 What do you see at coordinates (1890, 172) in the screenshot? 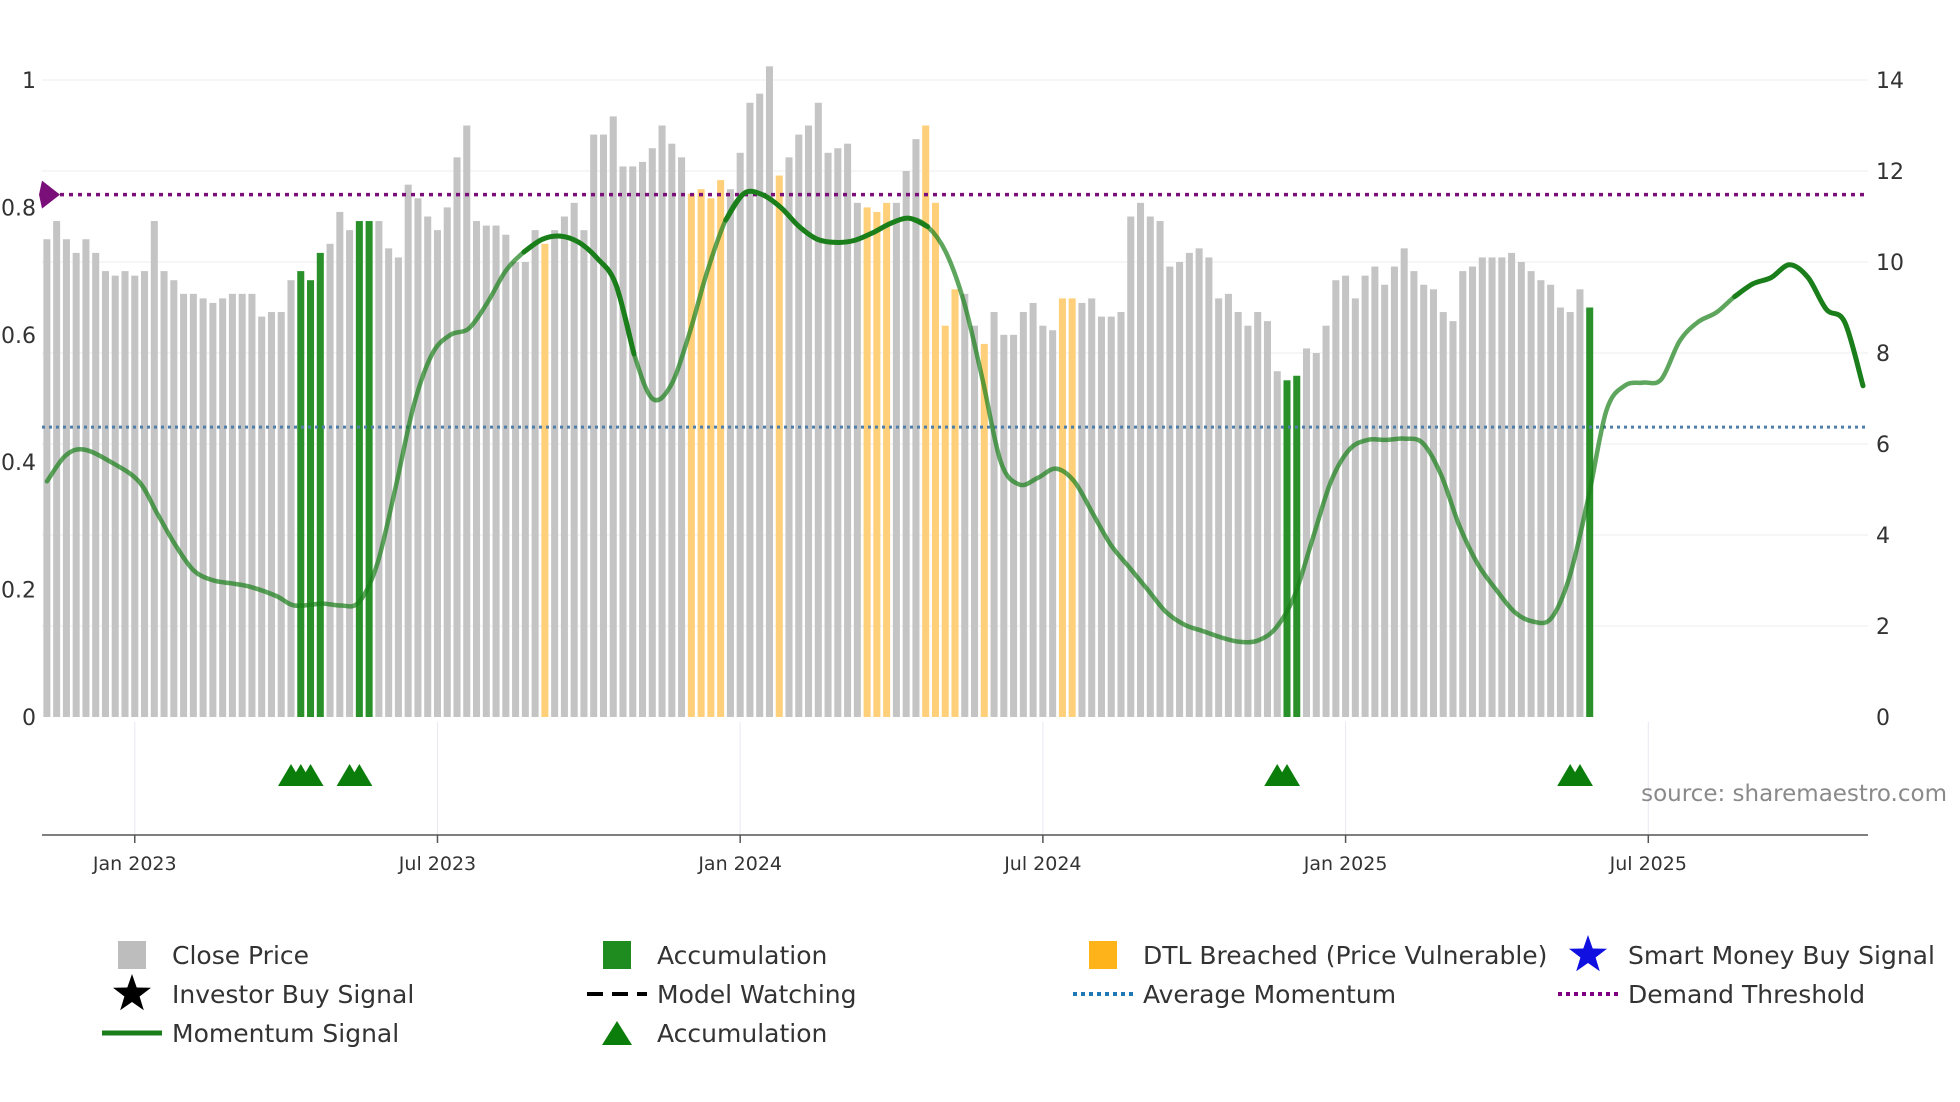
I see `right-tick-label: 12` at bounding box center [1890, 172].